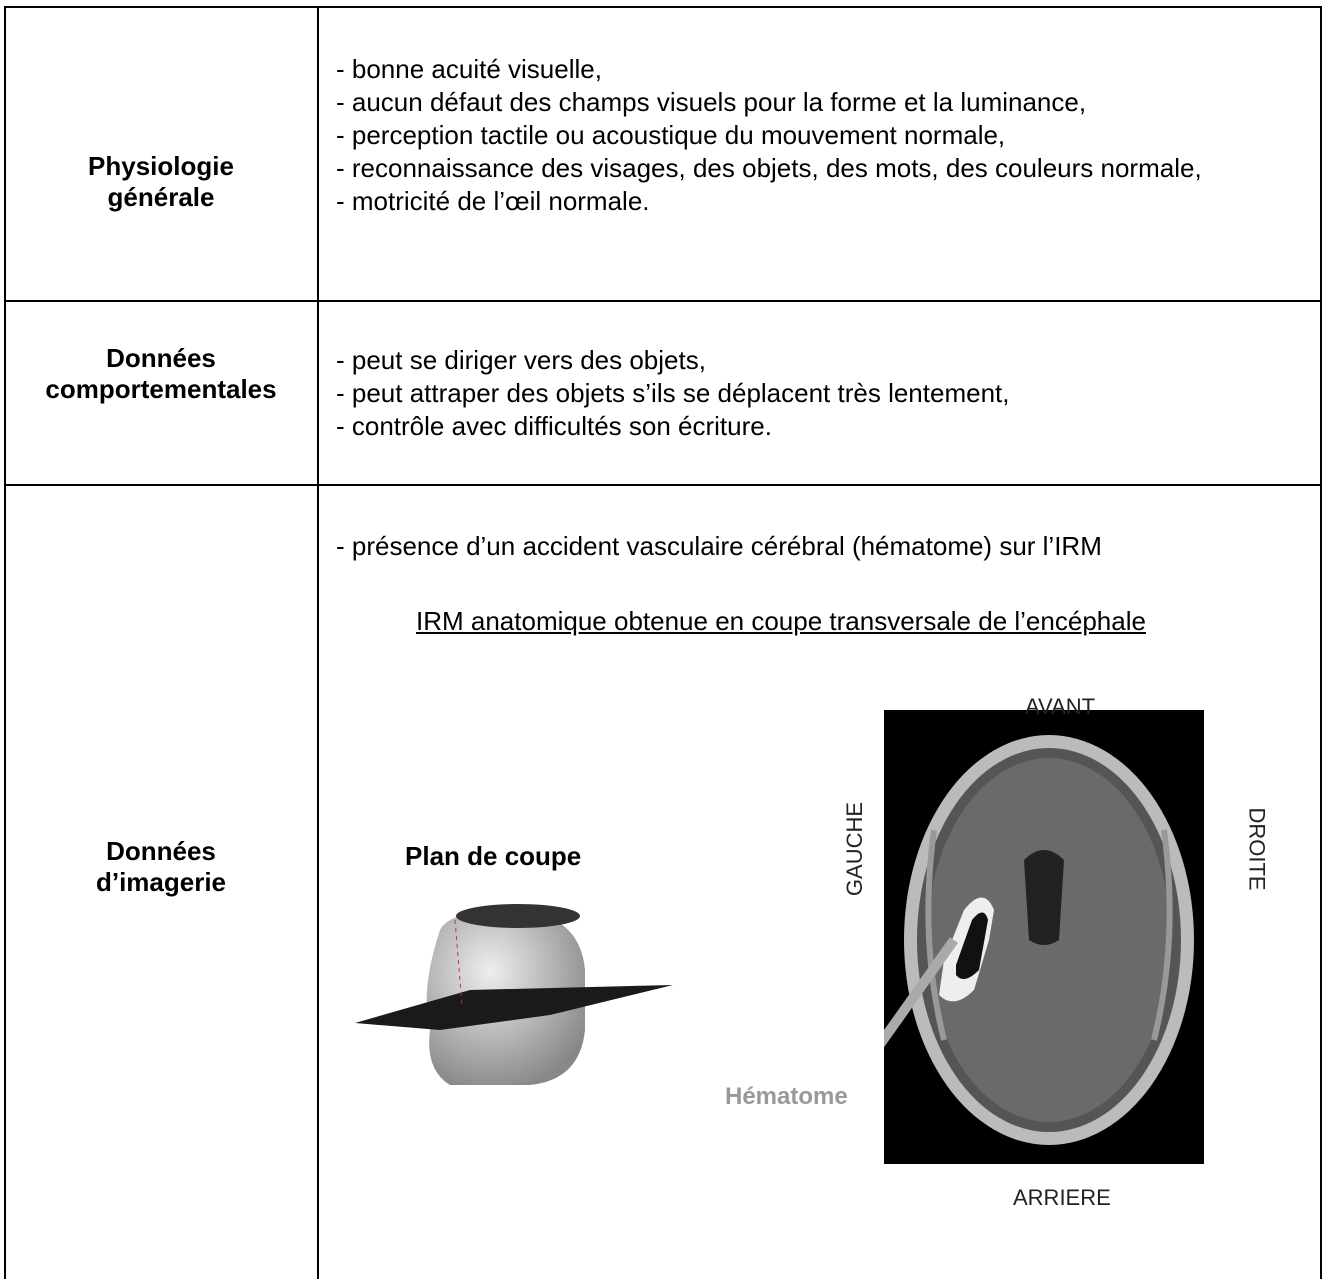 This screenshot has height=1279, width=1325. I want to click on column-divider, so click(318, 642).